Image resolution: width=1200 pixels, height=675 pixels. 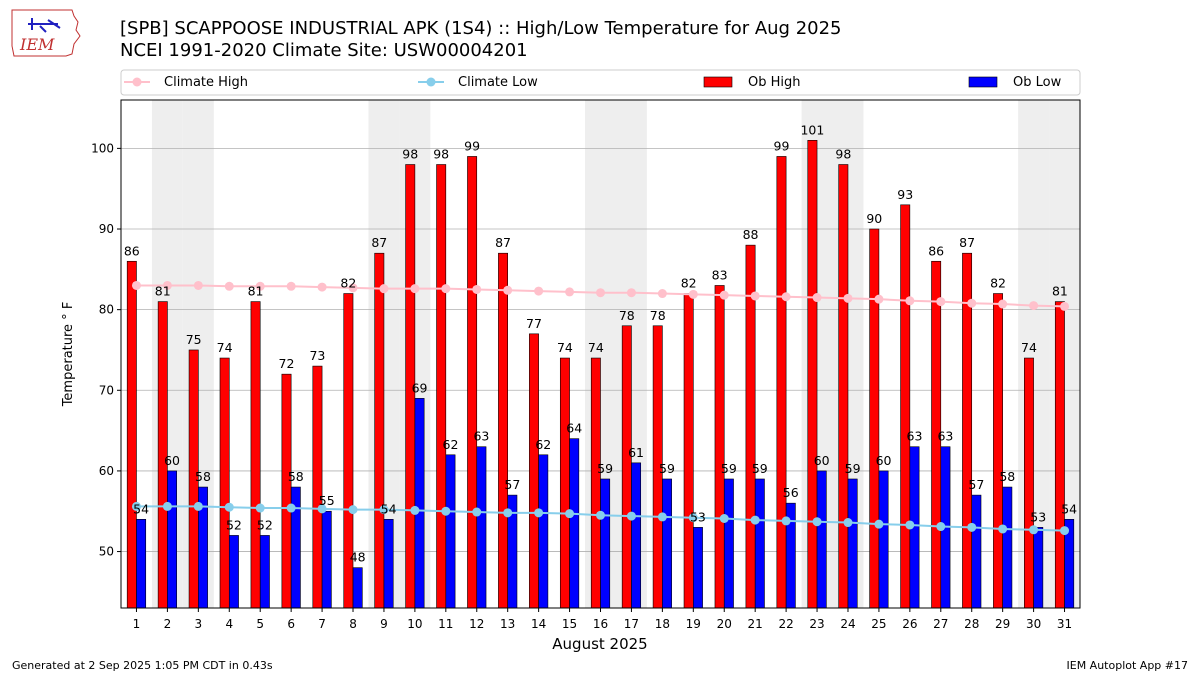 What do you see at coordinates (498, 82) in the screenshot?
I see `legend-label-climate-low: Climate Low` at bounding box center [498, 82].